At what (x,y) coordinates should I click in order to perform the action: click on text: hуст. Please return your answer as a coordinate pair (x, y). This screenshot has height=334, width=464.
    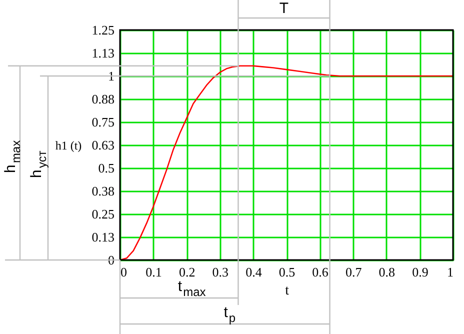
    Looking at the image, I should click on (38, 164).